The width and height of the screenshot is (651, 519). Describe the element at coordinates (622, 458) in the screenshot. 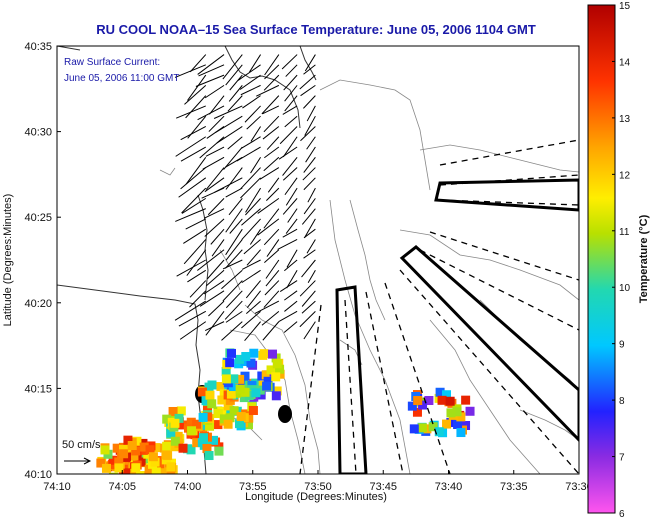

I see `colorbar-tick-label: 7` at that location.